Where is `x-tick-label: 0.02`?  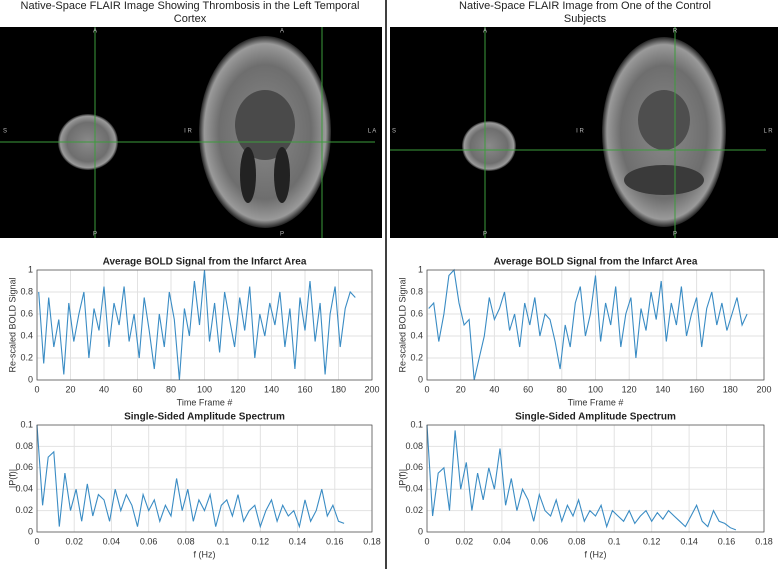 x-tick-label: 0.02 is located at coordinates (465, 541).